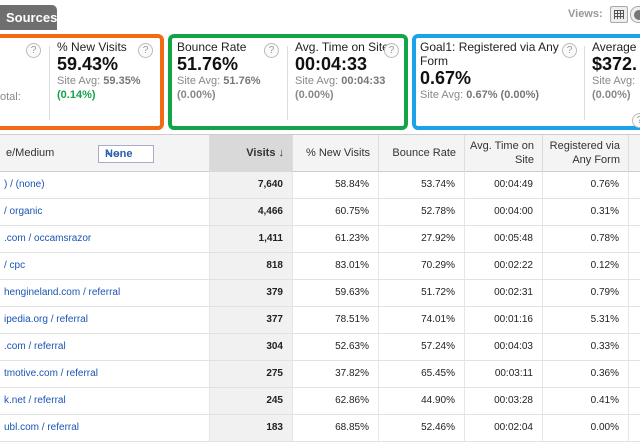 The image size is (640, 444). What do you see at coordinates (421, 212) in the screenshot?
I see `cell-bounce: 52.78%` at bounding box center [421, 212].